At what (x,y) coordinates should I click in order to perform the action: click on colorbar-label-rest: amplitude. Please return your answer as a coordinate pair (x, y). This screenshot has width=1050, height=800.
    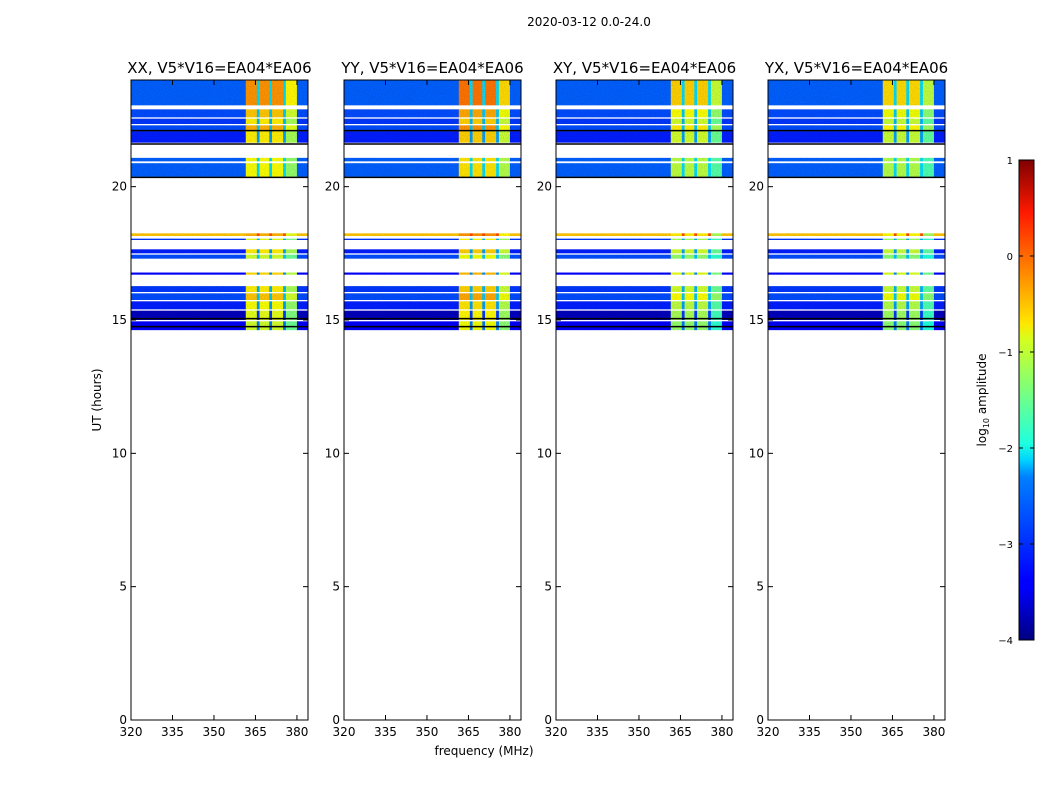
    Looking at the image, I should click on (982, 386).